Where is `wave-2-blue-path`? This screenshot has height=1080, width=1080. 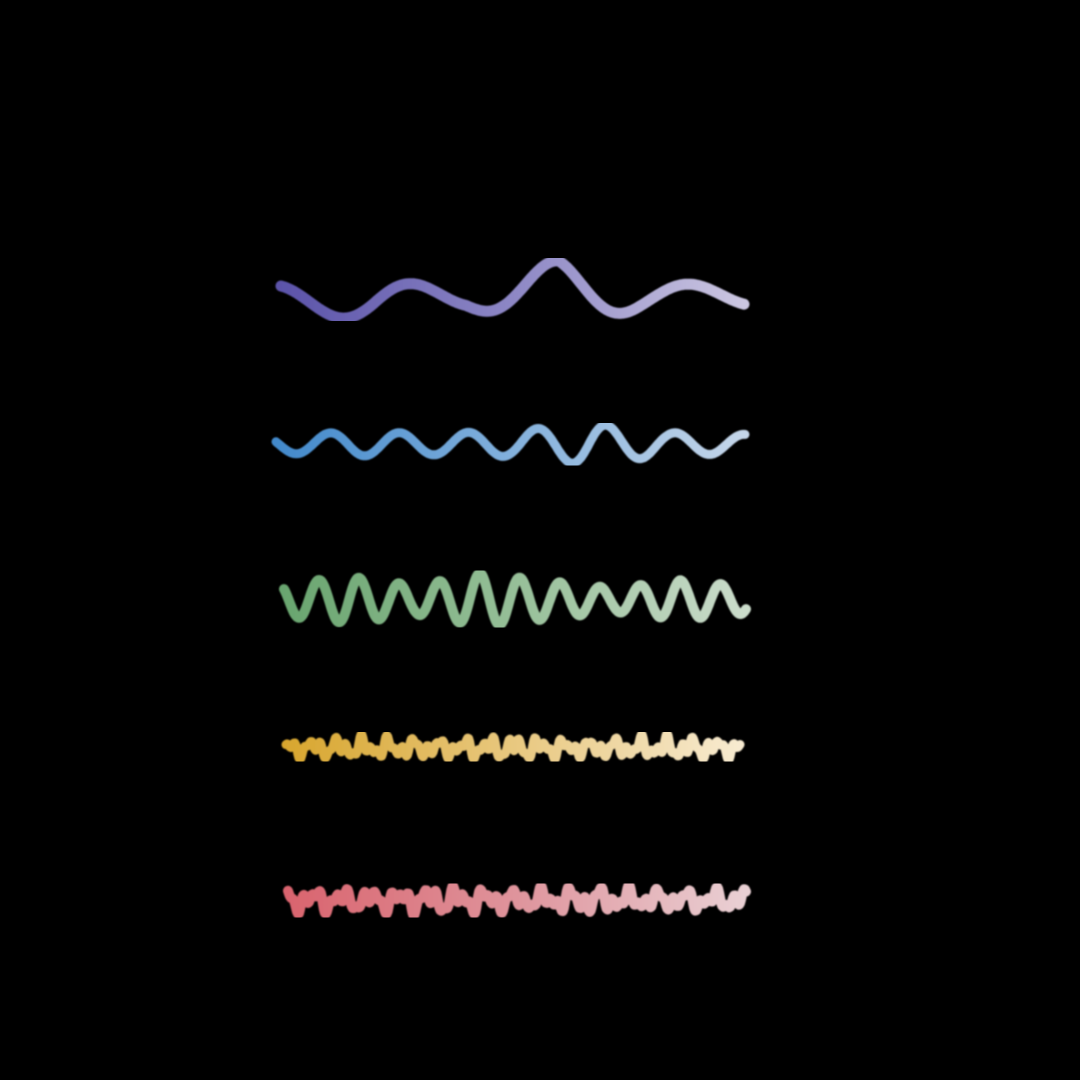
wave-2-blue-path is located at coordinates (510, 444).